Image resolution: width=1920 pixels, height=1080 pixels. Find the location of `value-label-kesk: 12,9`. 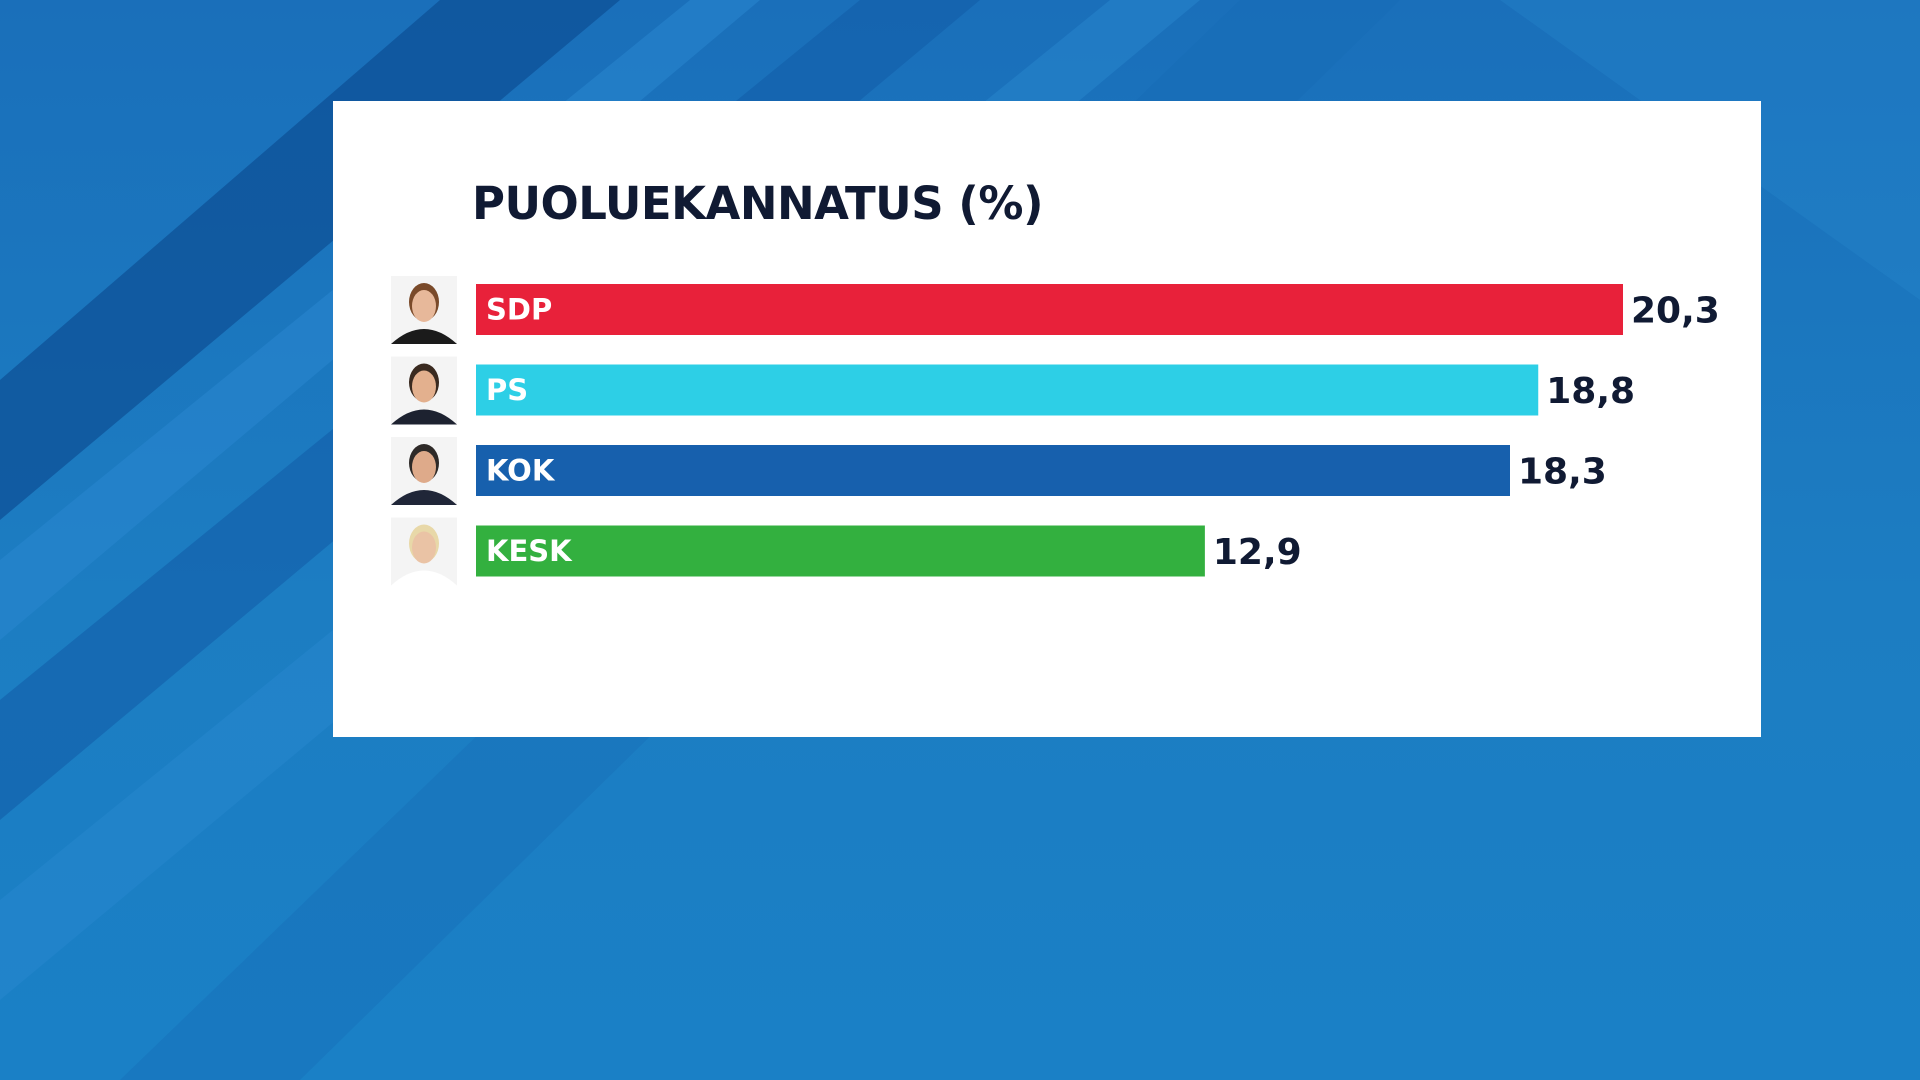

value-label-kesk: 12,9 is located at coordinates (1257, 552).